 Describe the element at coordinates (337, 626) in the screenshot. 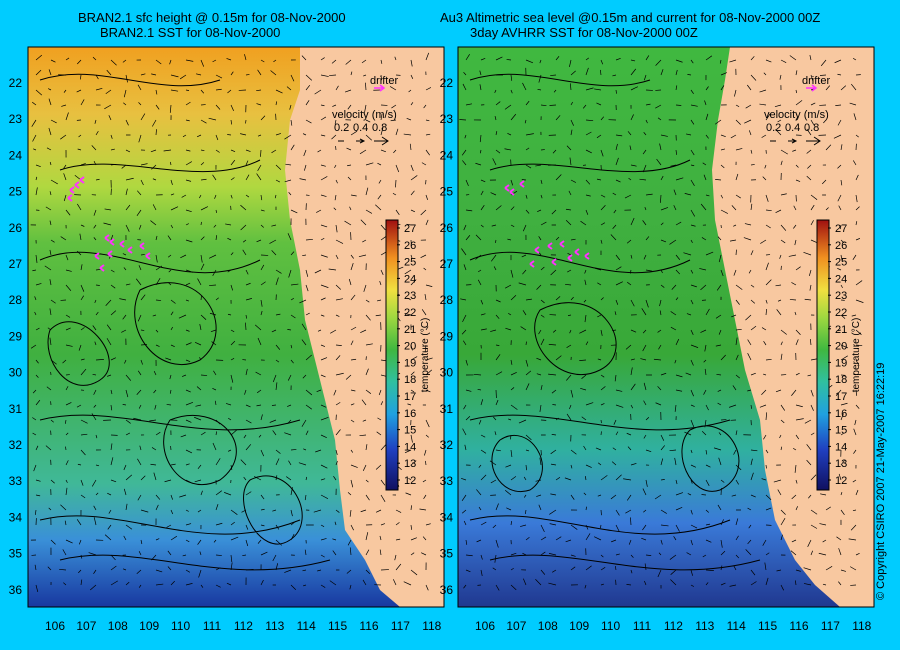

I see `left-lon-label: 115` at that location.